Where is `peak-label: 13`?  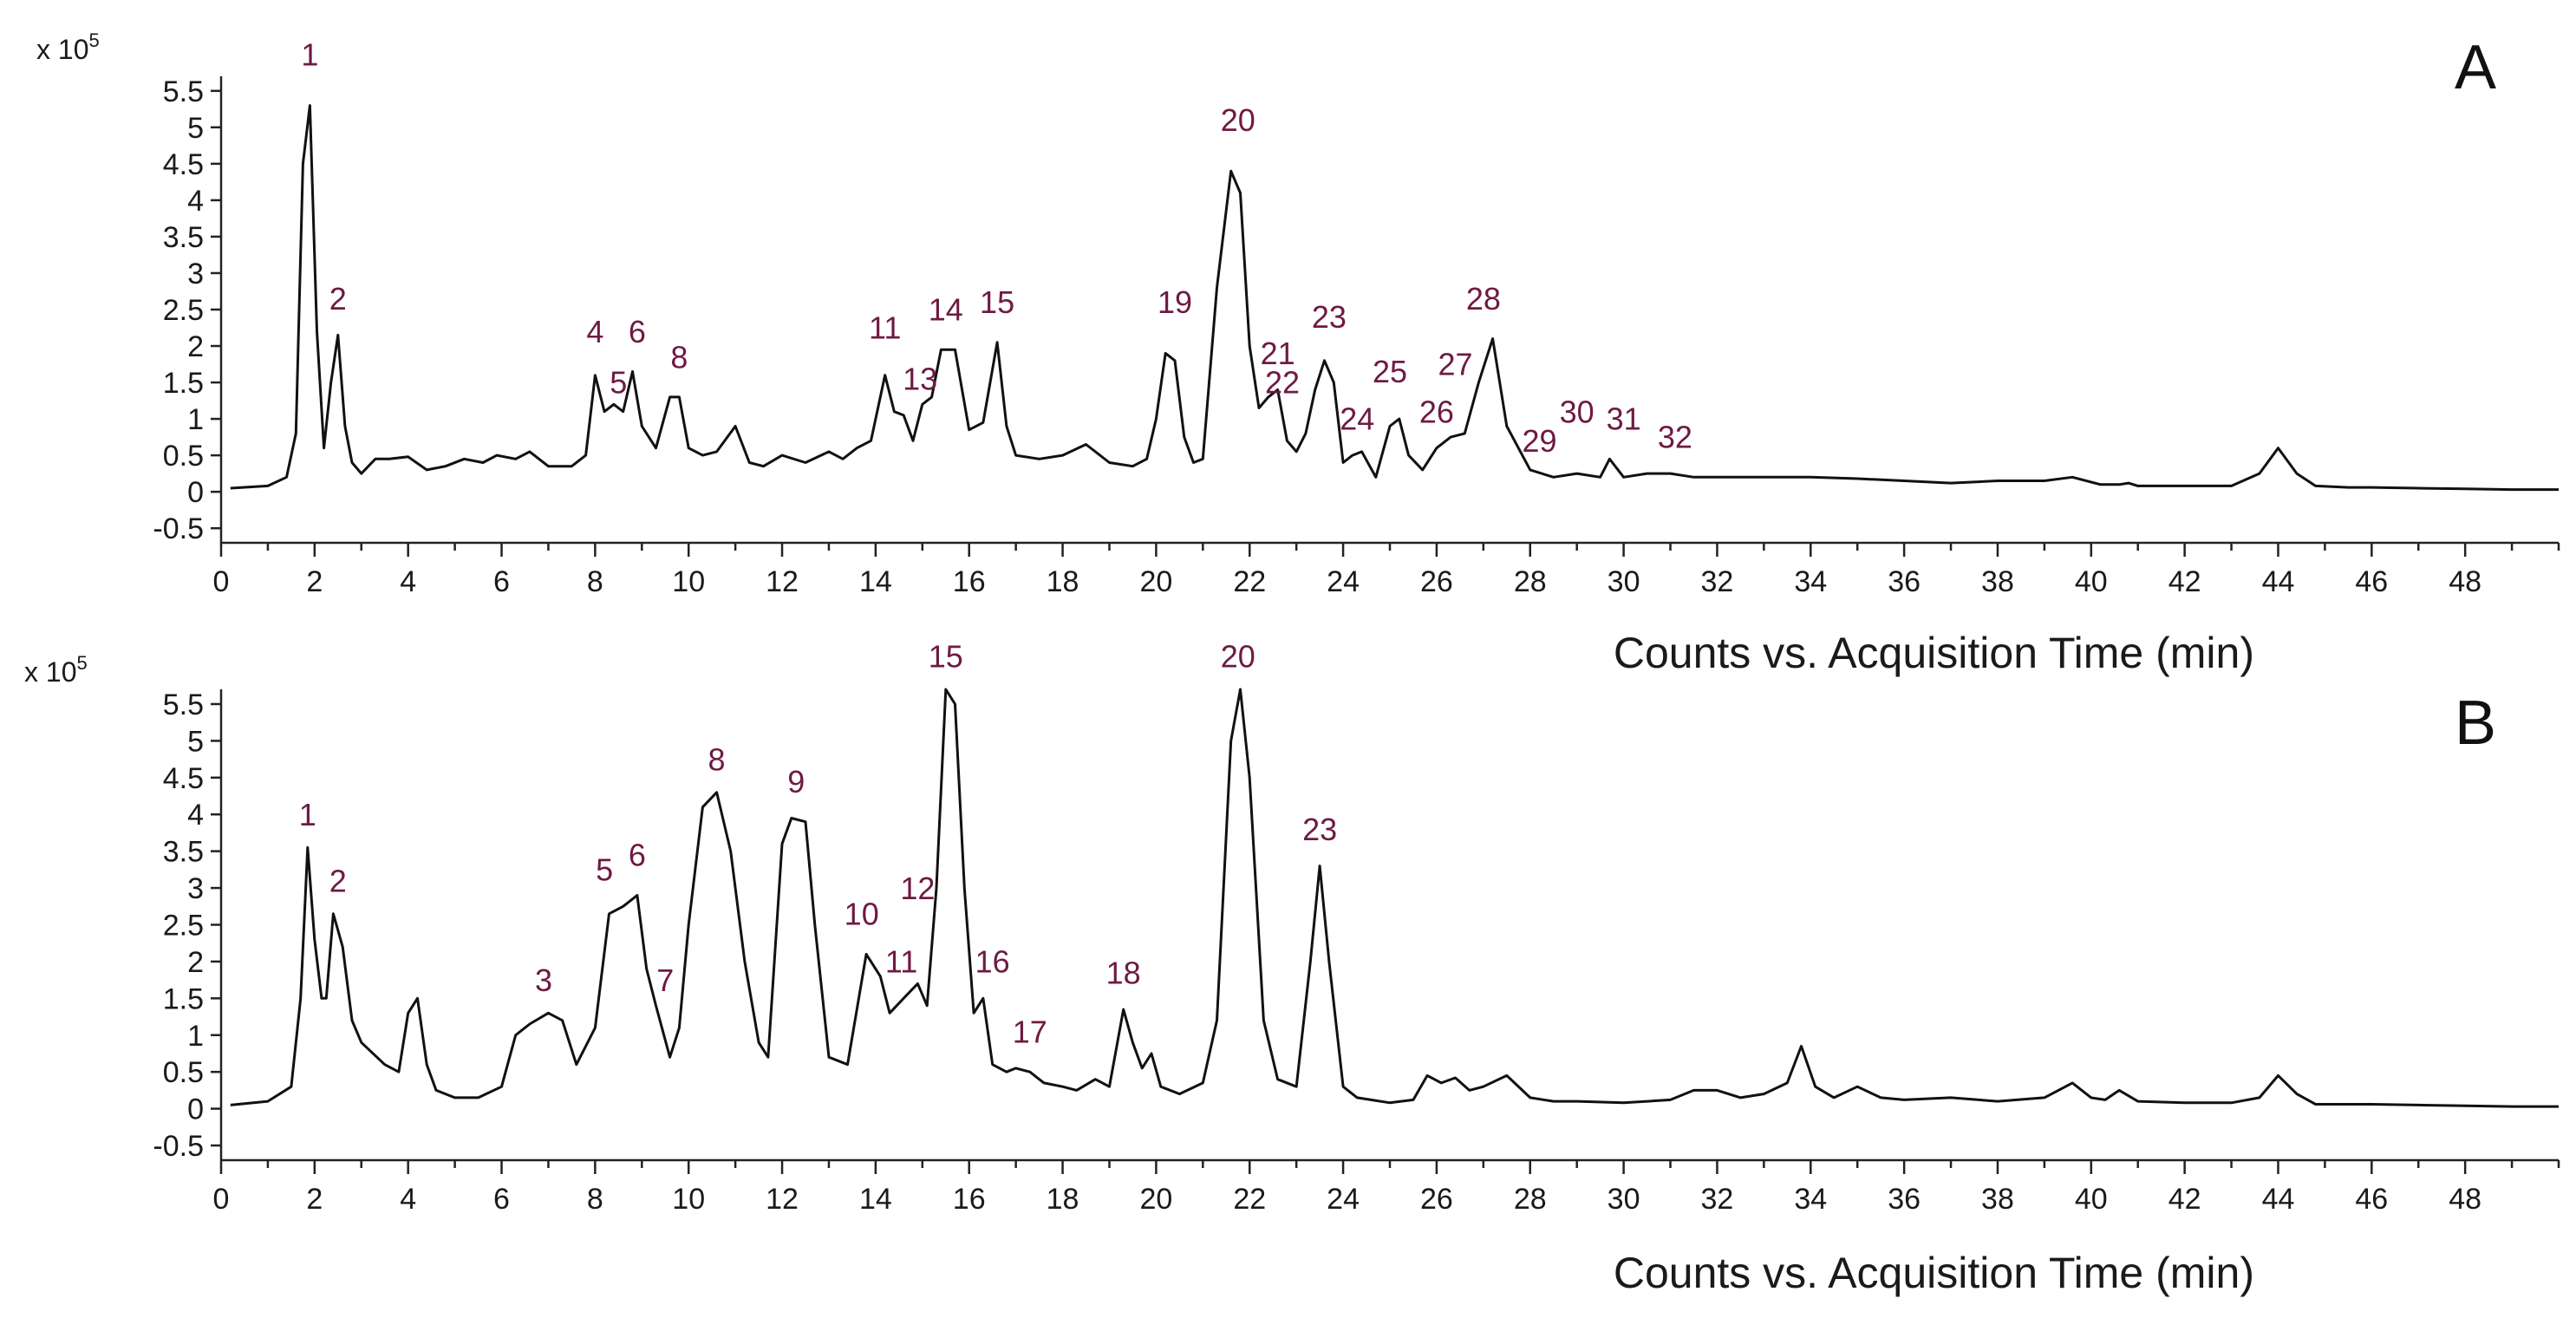 peak-label: 13 is located at coordinates (920, 378).